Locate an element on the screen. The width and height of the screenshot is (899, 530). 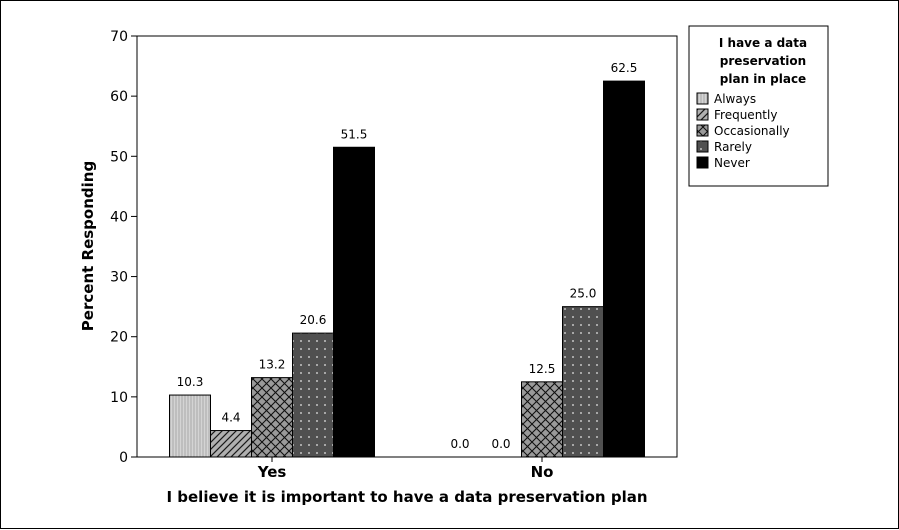
y-tick-label: 10 is located at coordinates (119, 398).